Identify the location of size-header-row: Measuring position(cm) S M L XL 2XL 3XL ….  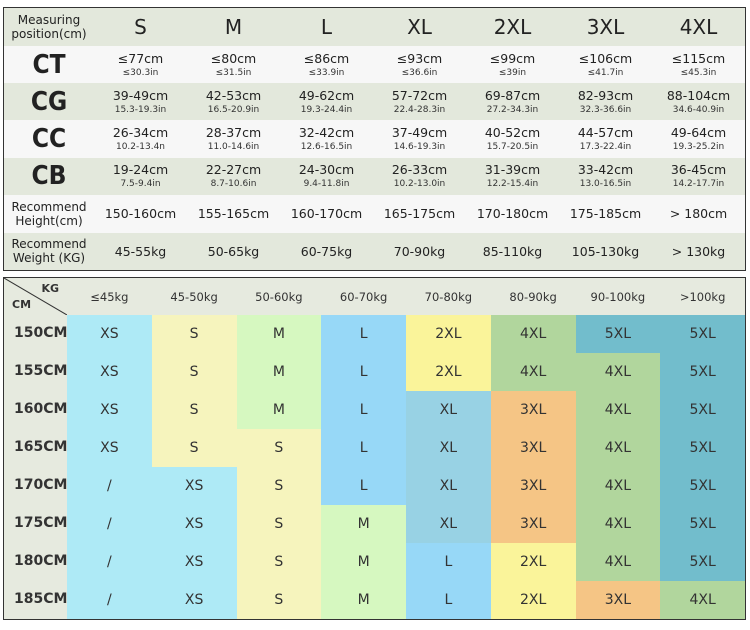
(374, 27).